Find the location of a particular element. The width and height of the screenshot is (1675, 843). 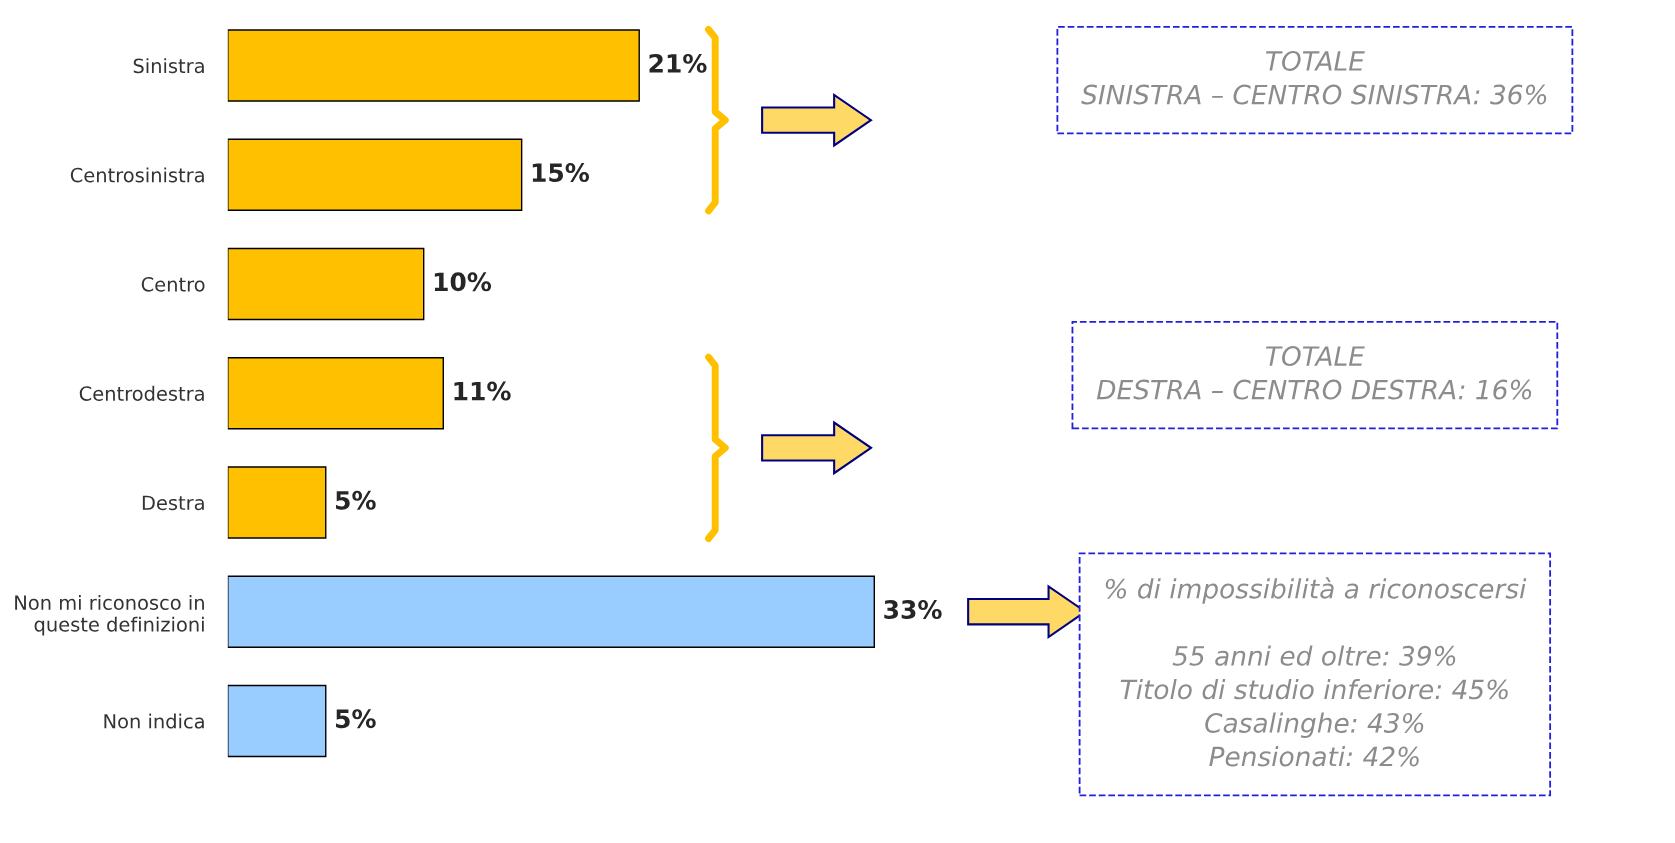

y-tick-label: Non mi riconosco in queste definizioni is located at coordinates (109, 615).